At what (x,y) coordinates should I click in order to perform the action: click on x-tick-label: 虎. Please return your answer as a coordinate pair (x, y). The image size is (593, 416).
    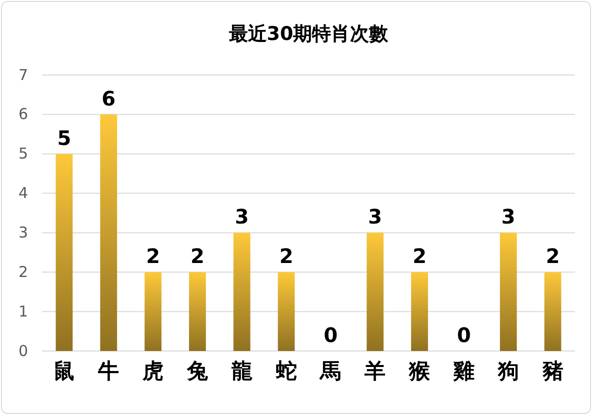
    Looking at the image, I should click on (153, 370).